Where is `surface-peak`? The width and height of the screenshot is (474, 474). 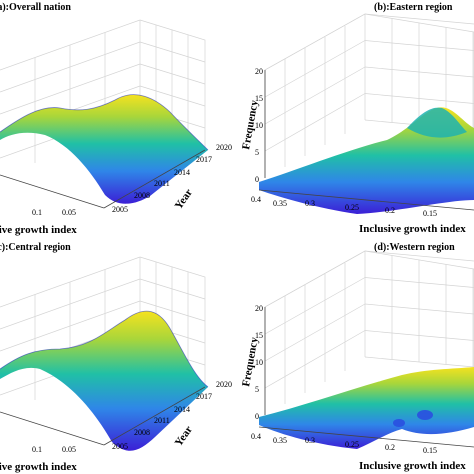 surface-peak is located at coordinates (437, 122).